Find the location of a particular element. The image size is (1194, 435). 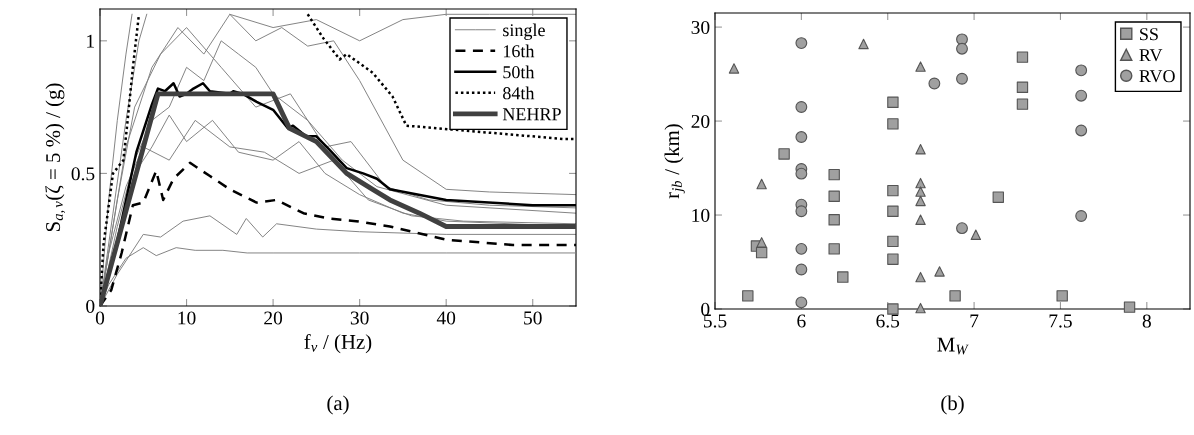

y-tick-label: 30 is located at coordinates (700, 27).